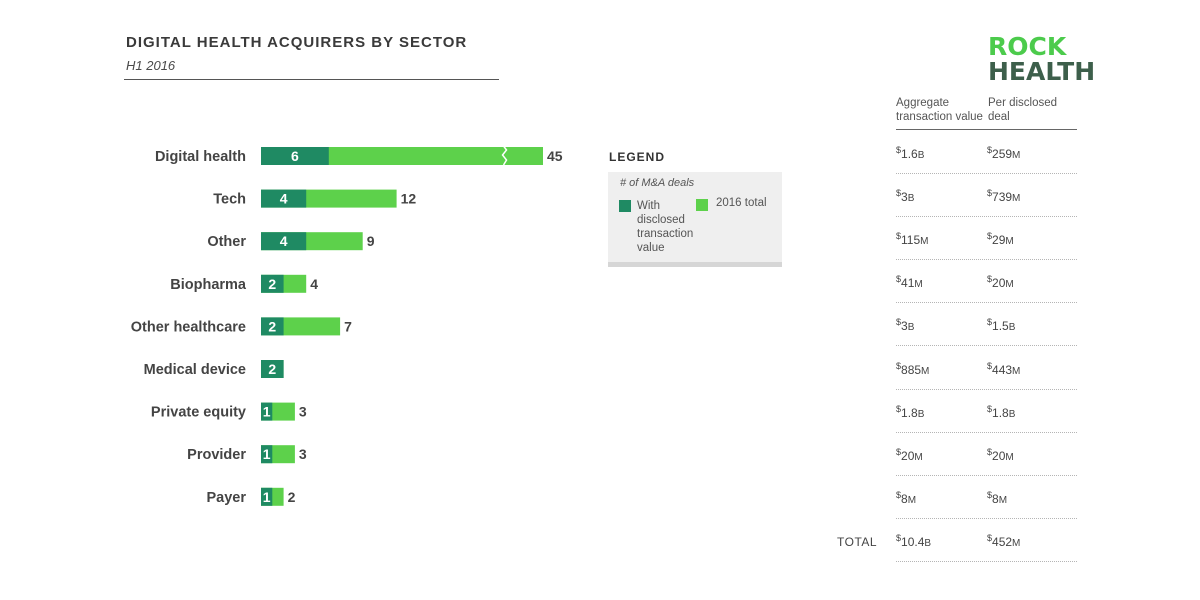  What do you see at coordinates (1004, 153) in the screenshot?
I see `per-deal-value-cell: $259M` at bounding box center [1004, 153].